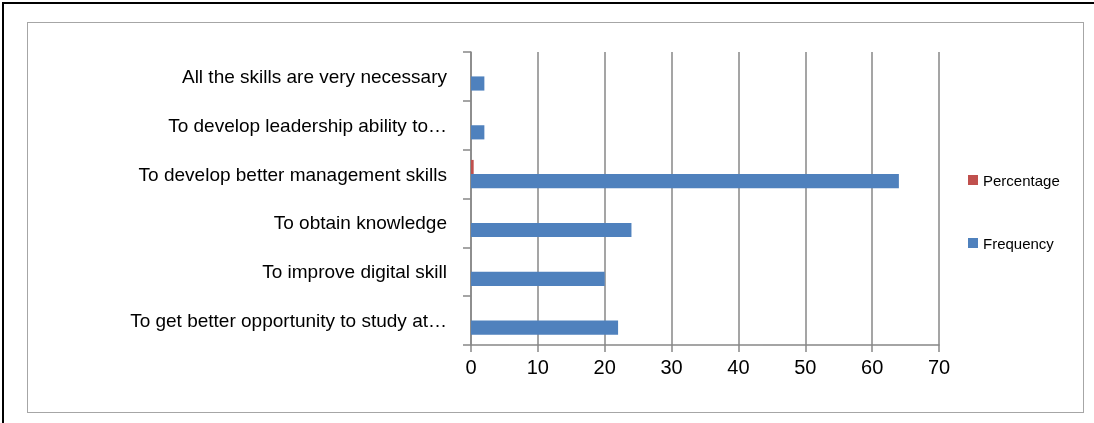  What do you see at coordinates (1019, 243) in the screenshot?
I see `legend-label: Frequency` at bounding box center [1019, 243].